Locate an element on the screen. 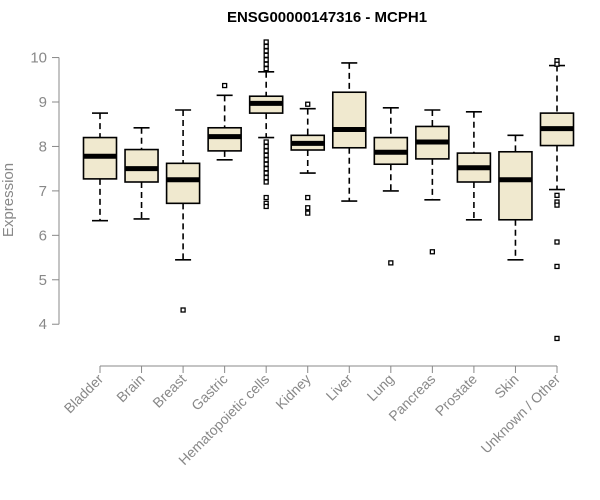 Image resolution: width=600 pixels, height=500 pixels. y-tick-label: 5 is located at coordinates (43, 280).